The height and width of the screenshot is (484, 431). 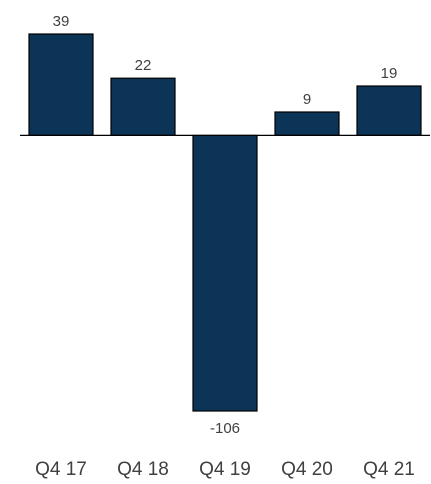 I want to click on x-tick-label: Q4 17, so click(x=61, y=469).